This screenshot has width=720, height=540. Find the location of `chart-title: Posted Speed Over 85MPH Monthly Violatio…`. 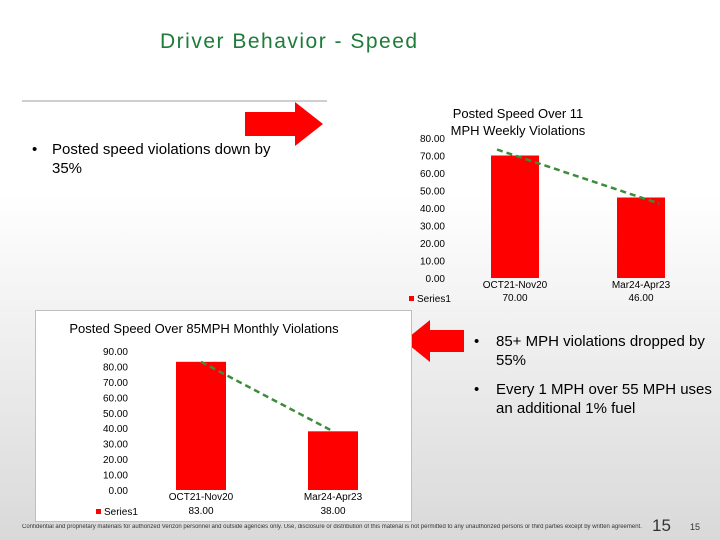

chart-title: Posted Speed Over 85MPH Monthly Violatio… is located at coordinates (204, 328).